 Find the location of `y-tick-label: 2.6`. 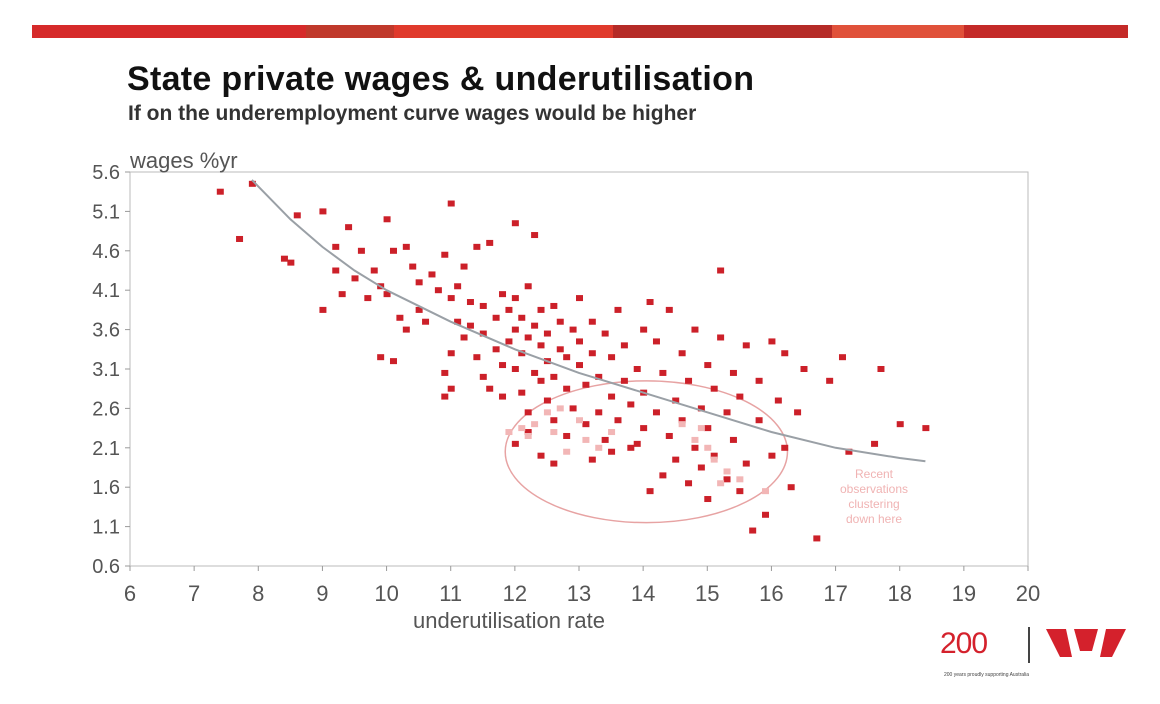

y-tick-label: 2.6 is located at coordinates (106, 409).